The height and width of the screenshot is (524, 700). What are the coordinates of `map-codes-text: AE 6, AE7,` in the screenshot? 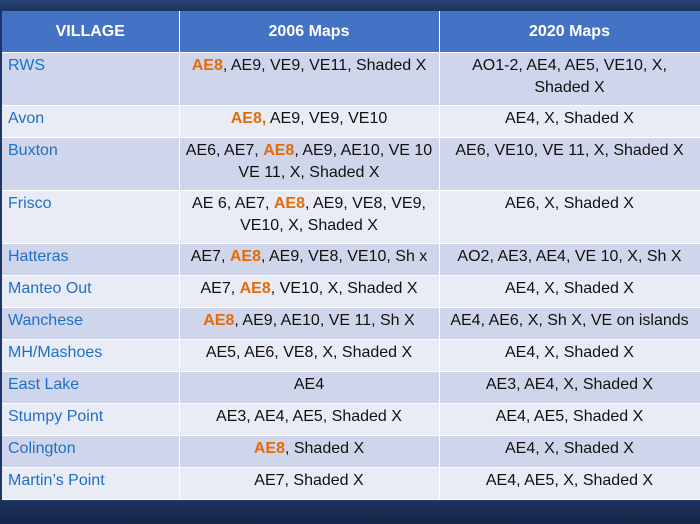 It's located at (233, 203).